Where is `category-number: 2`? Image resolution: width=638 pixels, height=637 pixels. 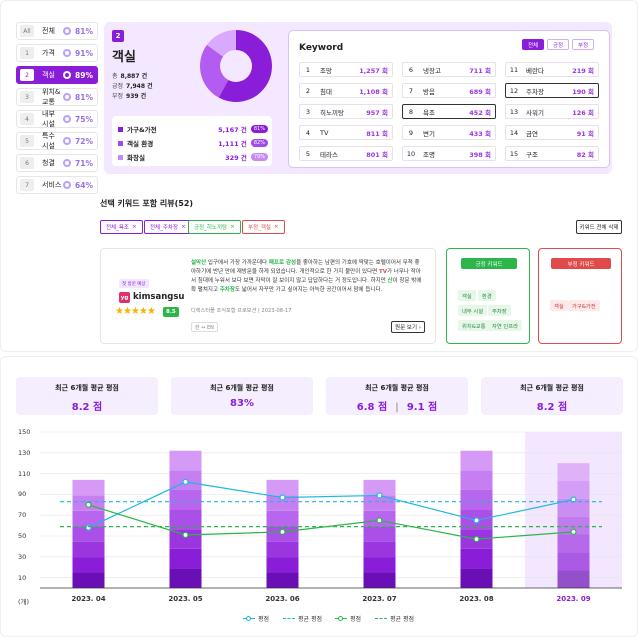
category-number: 2 is located at coordinates (27, 75).